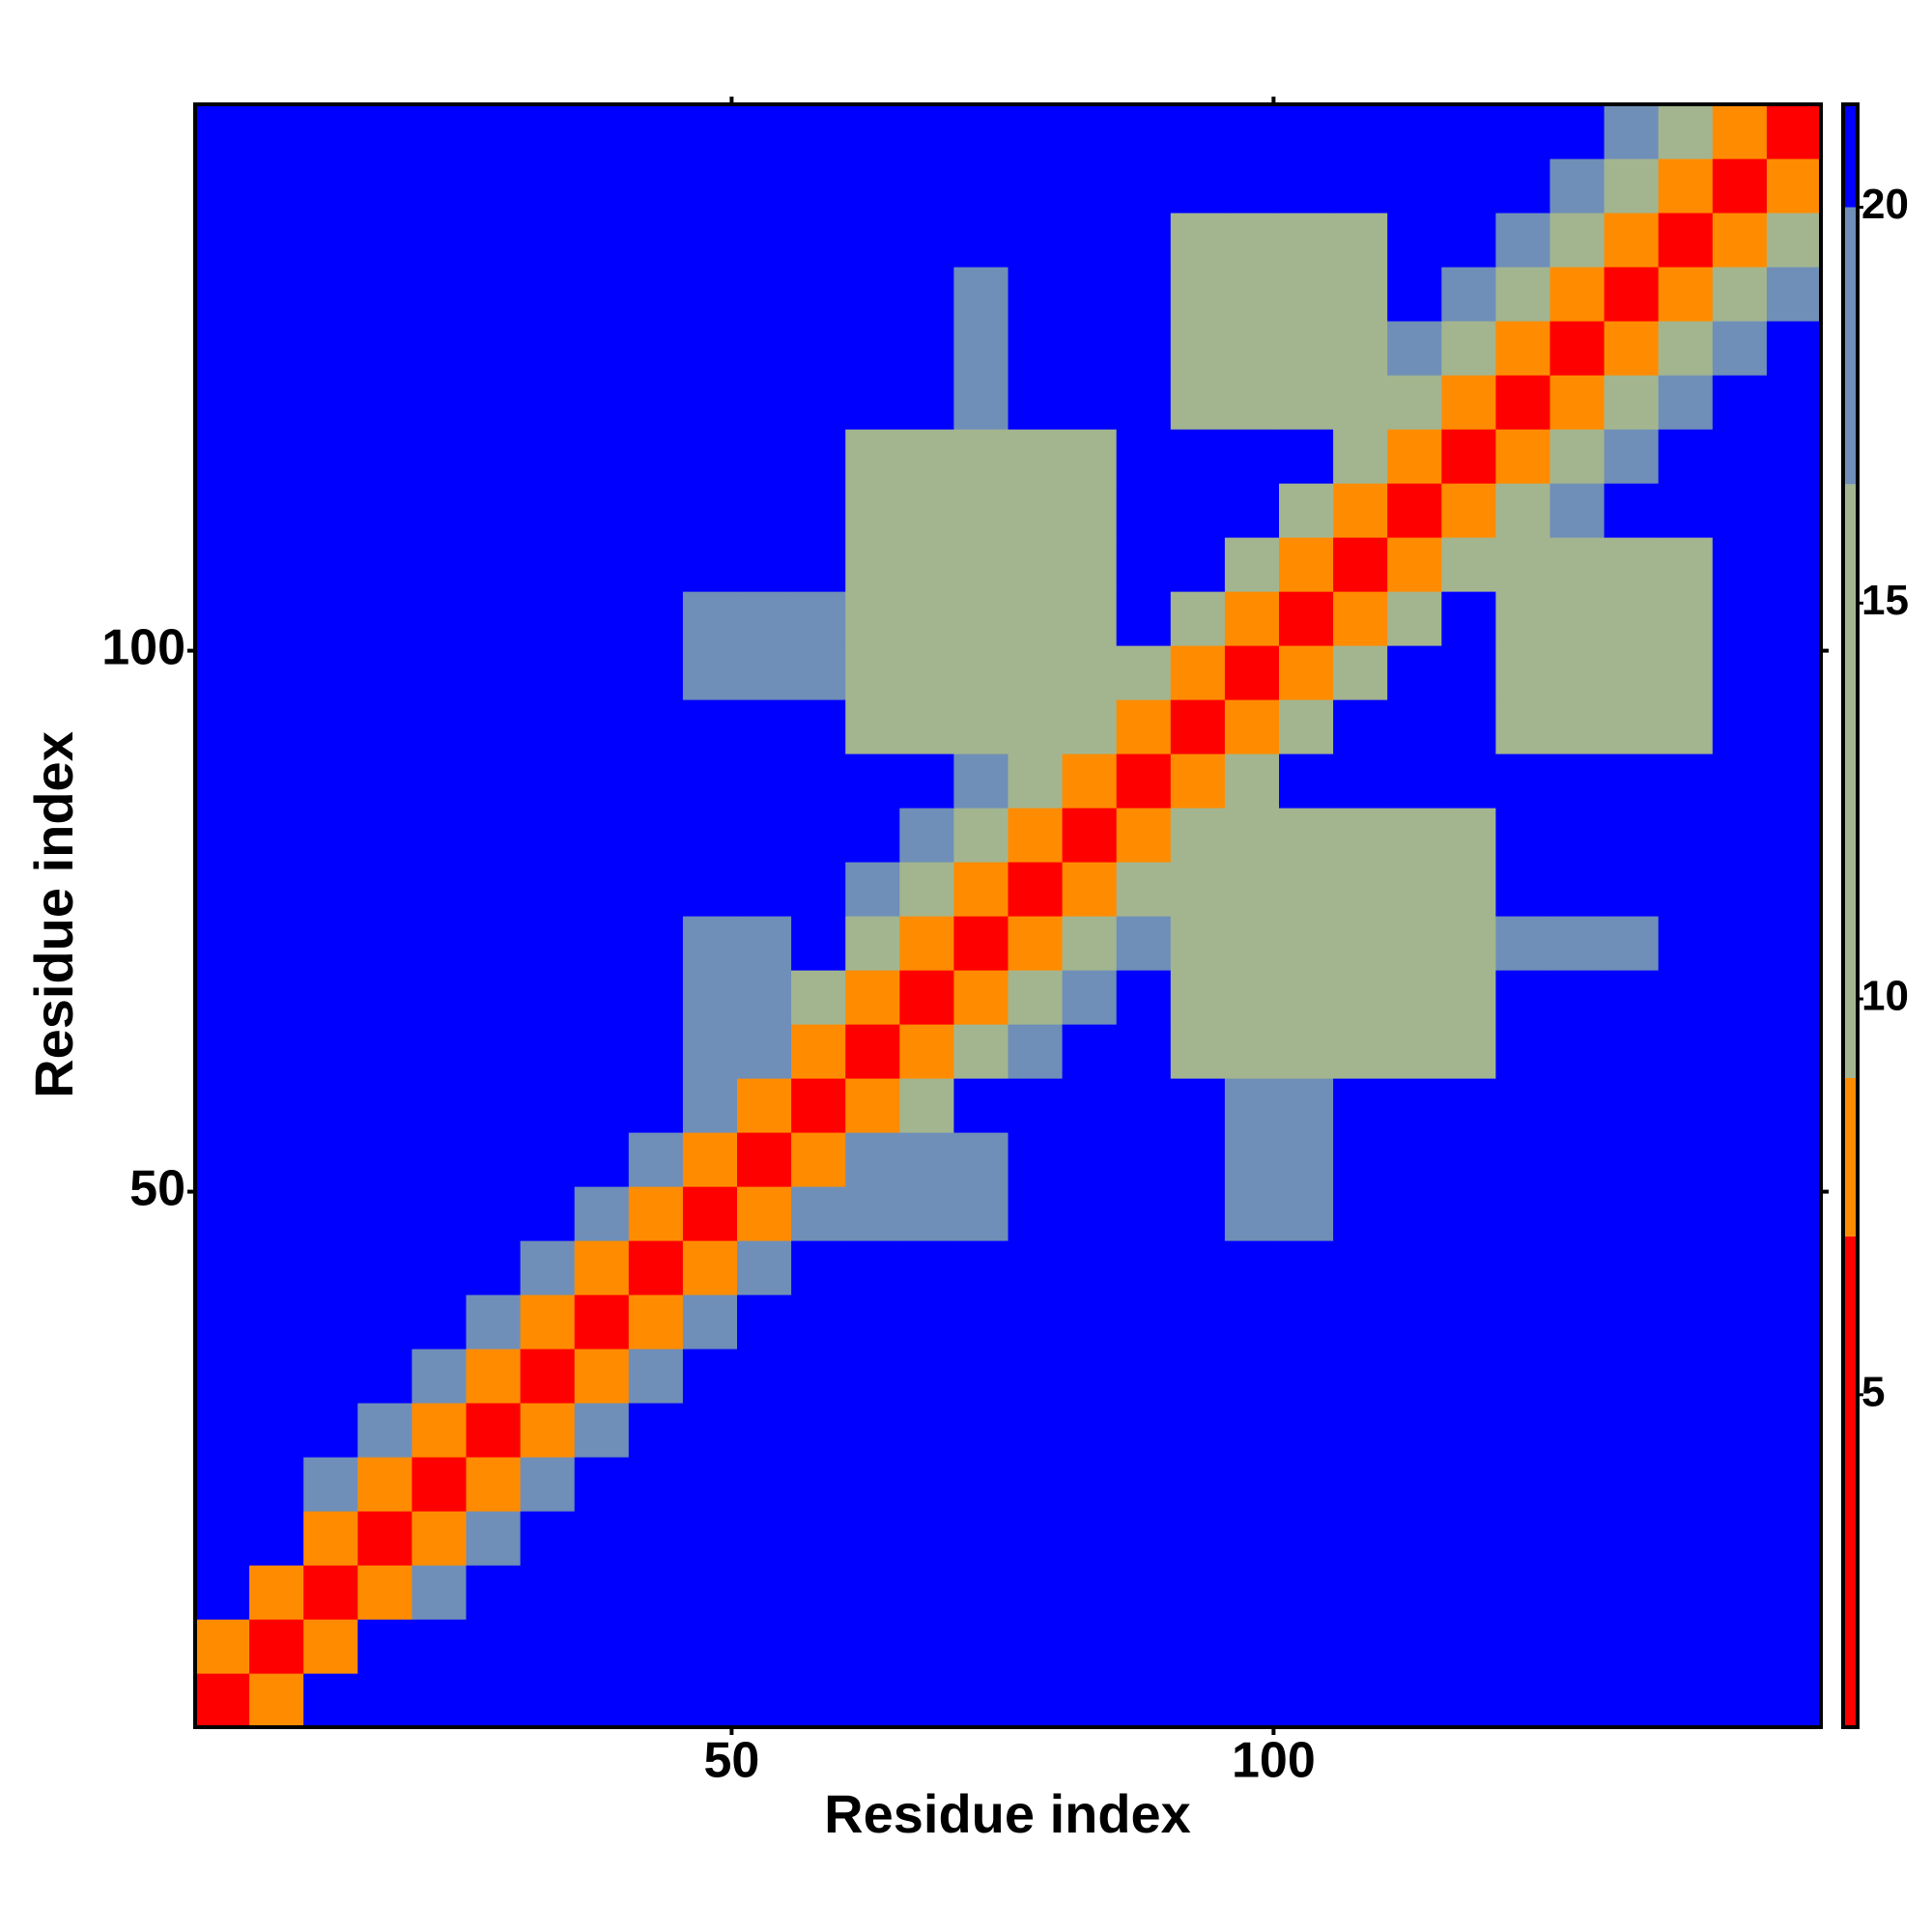 This screenshot has width=1932, height=1932. I want to click on colorbar-tick-label: 15, so click(1885, 600).